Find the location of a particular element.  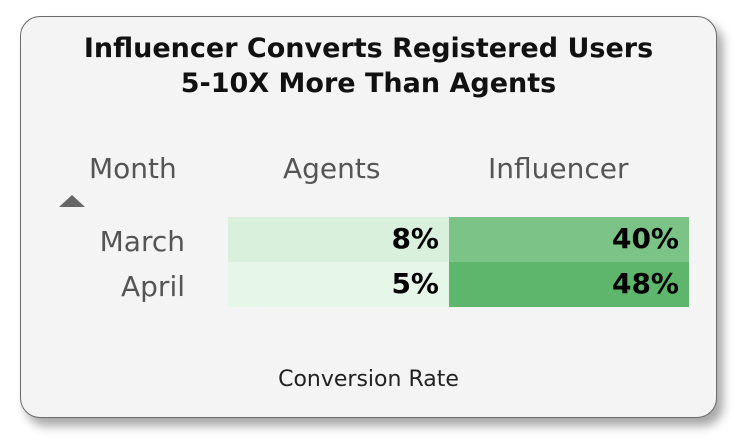

measure-label: Conversion Rate is located at coordinates (368, 379).